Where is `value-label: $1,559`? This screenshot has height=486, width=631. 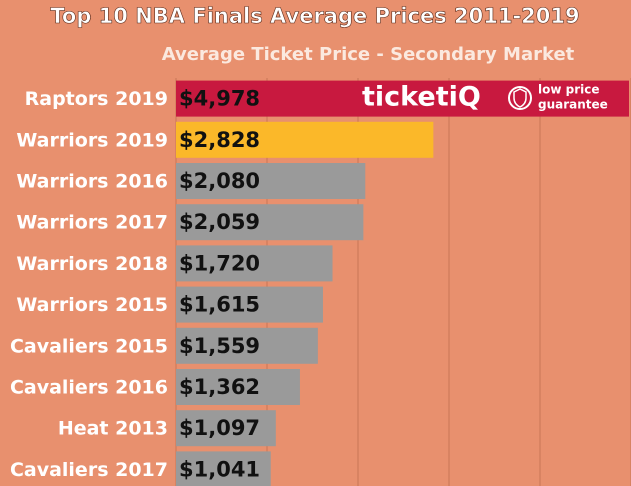
value-label: $1,559 is located at coordinates (219, 346).